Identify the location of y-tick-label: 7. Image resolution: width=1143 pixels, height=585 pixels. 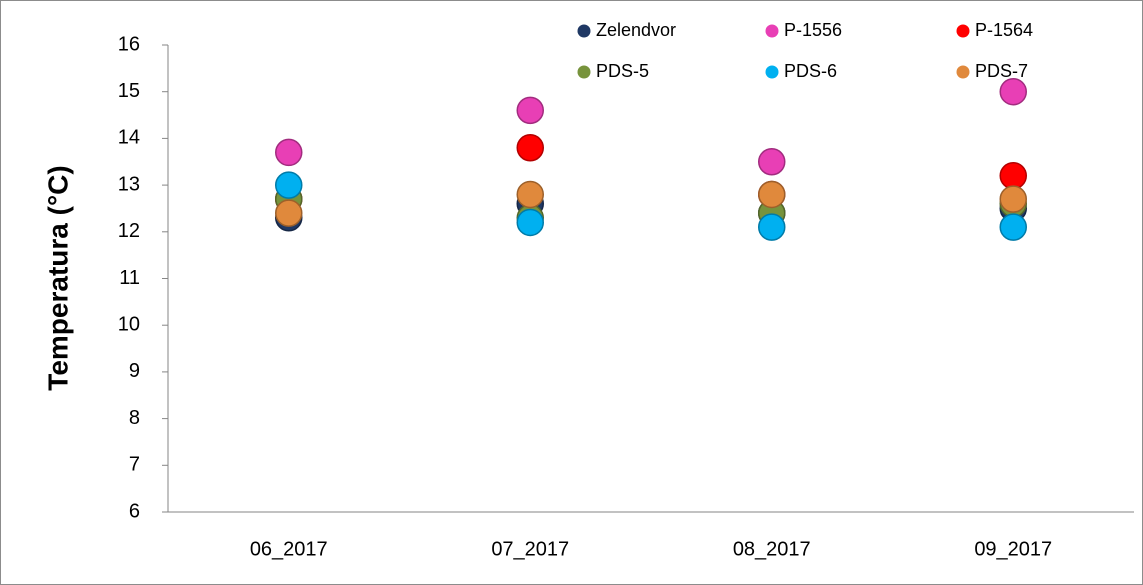
(134, 465).